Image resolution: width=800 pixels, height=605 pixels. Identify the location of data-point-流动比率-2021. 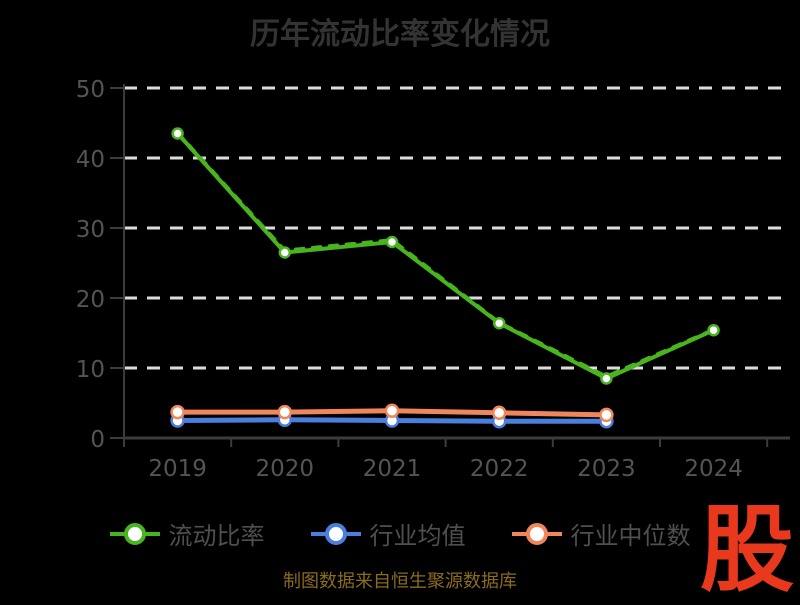
(392, 242).